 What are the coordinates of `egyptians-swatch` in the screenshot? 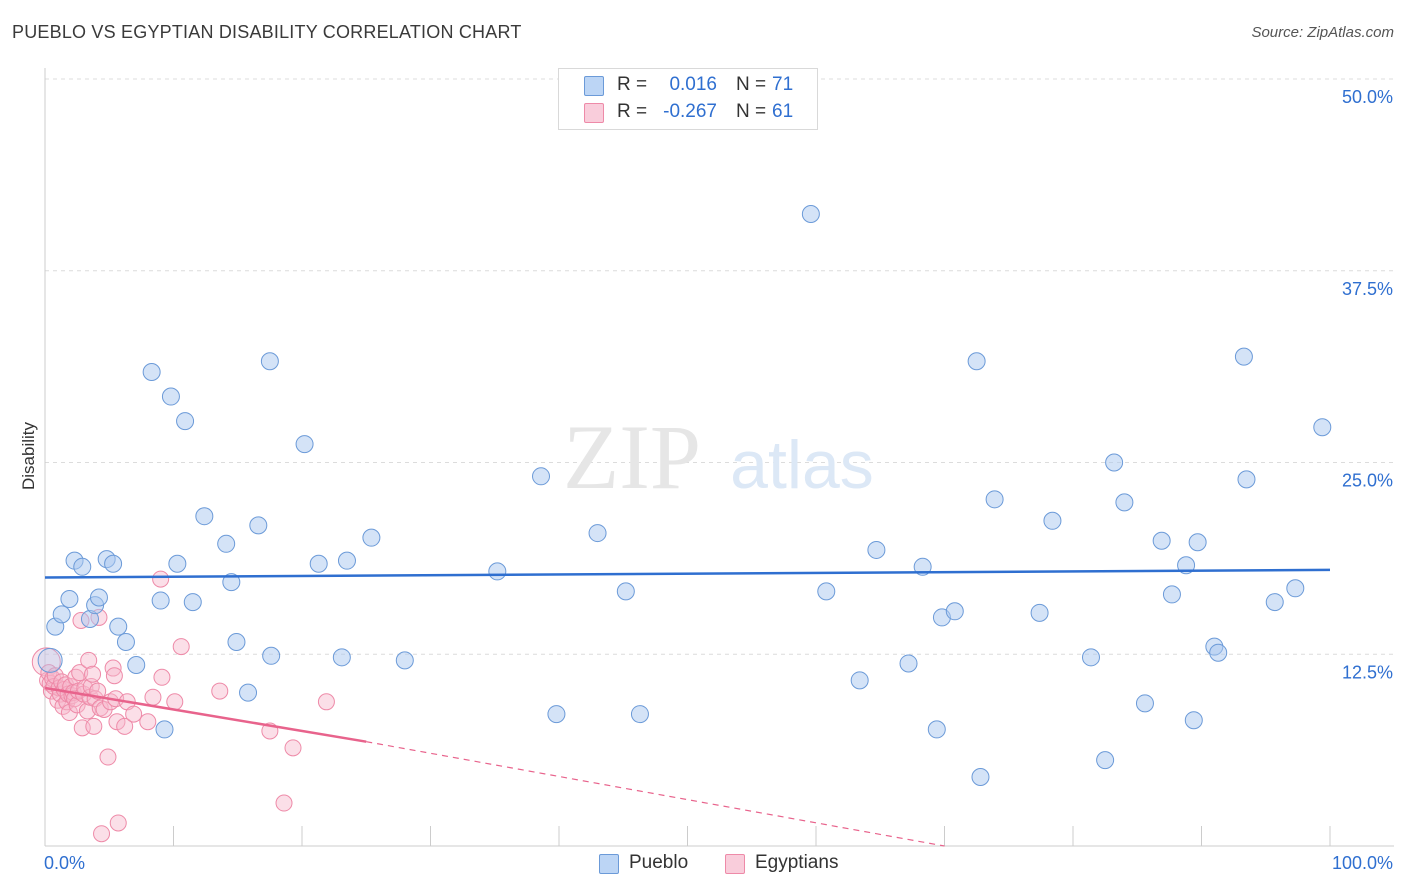 It's located at (594, 113).